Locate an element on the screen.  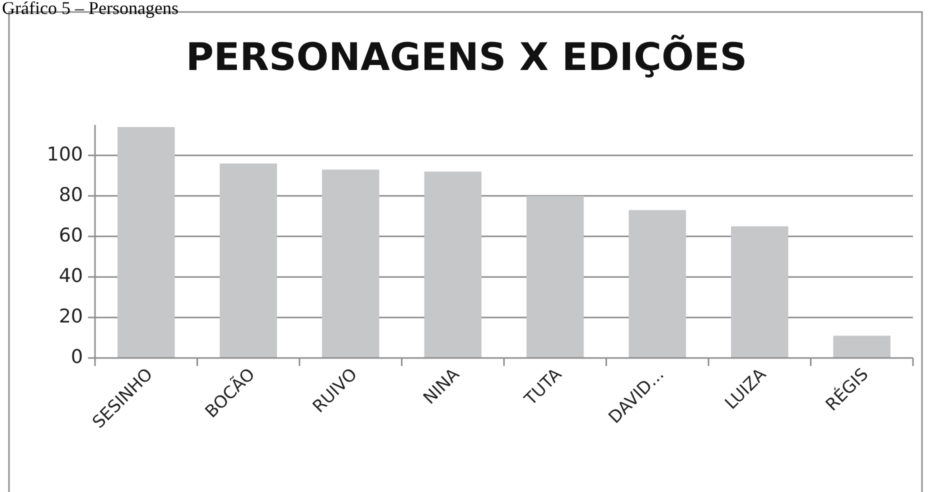
y-tick-label: 0 is located at coordinates (76, 357).